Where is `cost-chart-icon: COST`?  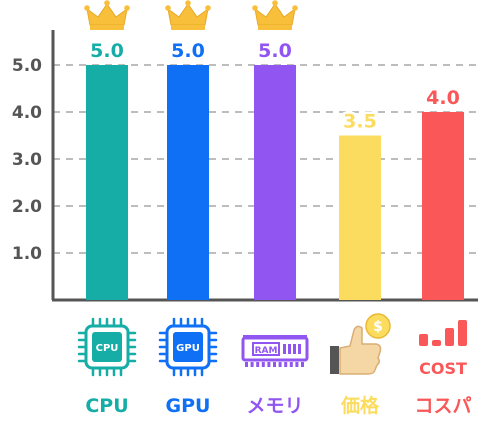
cost-chart-icon: COST is located at coordinates (443, 349).